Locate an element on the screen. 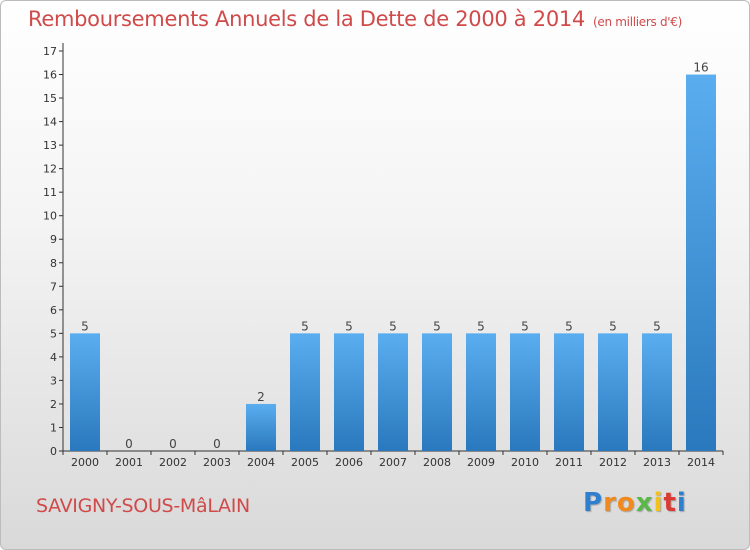 Image resolution: width=750 pixels, height=550 pixels. y-tick-label: 11 is located at coordinates (50, 192).